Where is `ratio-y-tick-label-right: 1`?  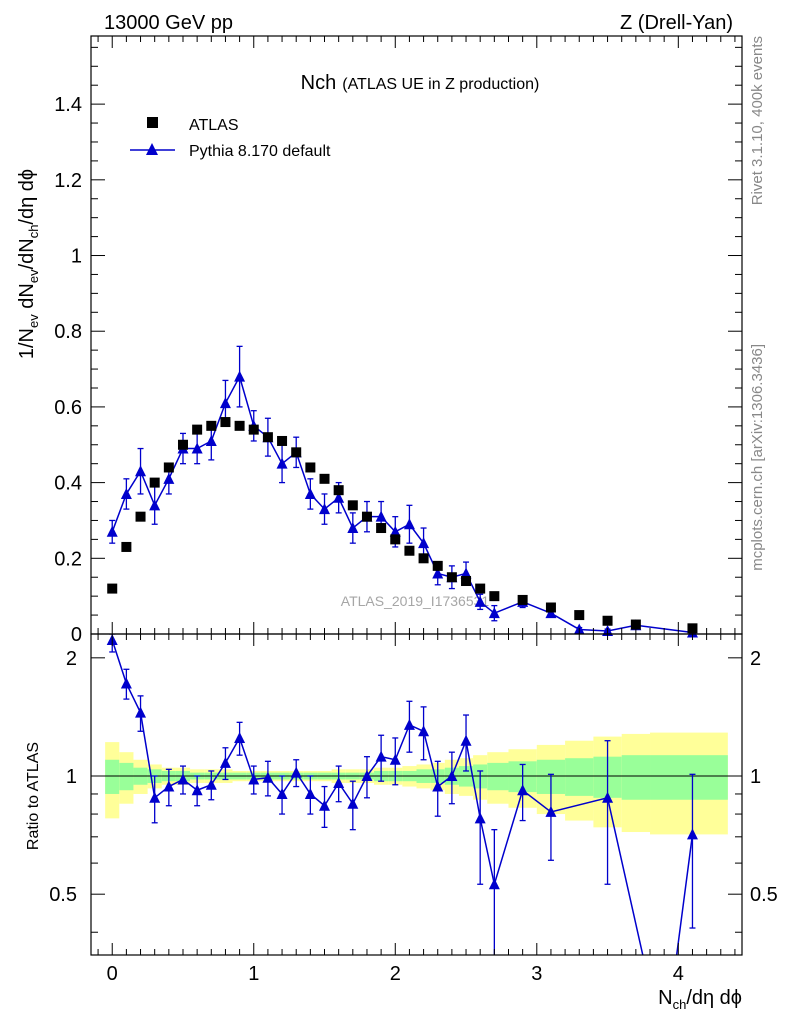 ratio-y-tick-label-right: 1 is located at coordinates (755, 777).